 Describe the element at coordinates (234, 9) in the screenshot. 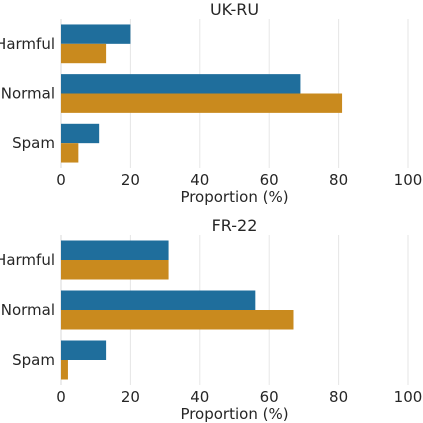

I see `chart-title: UK-RU` at that location.